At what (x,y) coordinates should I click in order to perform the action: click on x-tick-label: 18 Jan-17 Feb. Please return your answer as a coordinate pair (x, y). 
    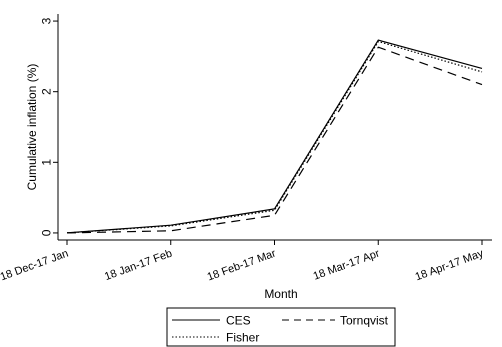
    Looking at the image, I should click on (138, 266).